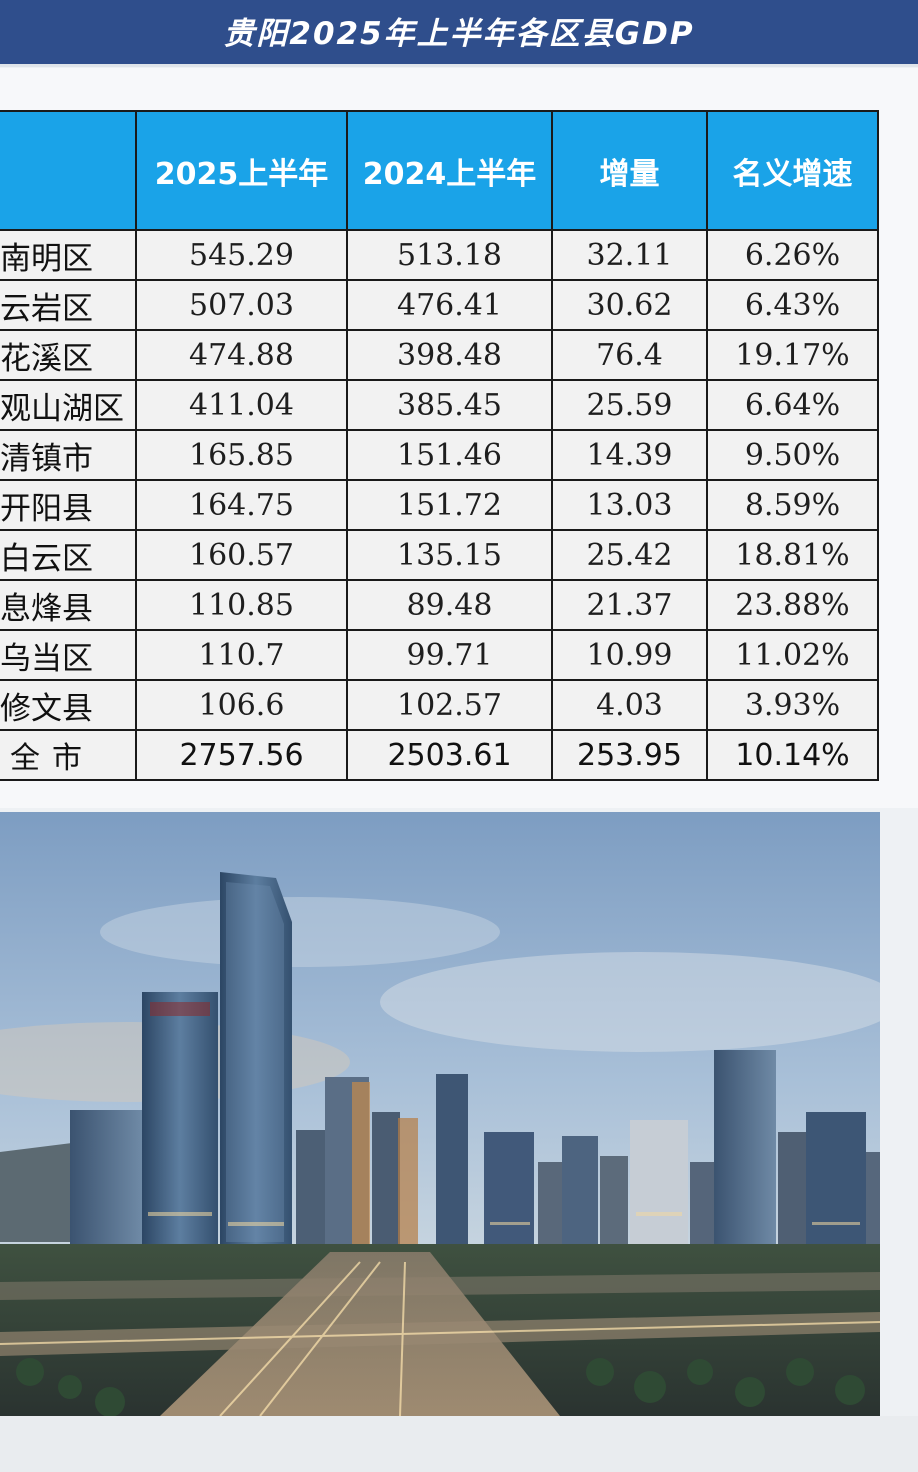  I want to click on gdp-2024: 398.48, so click(449, 355).